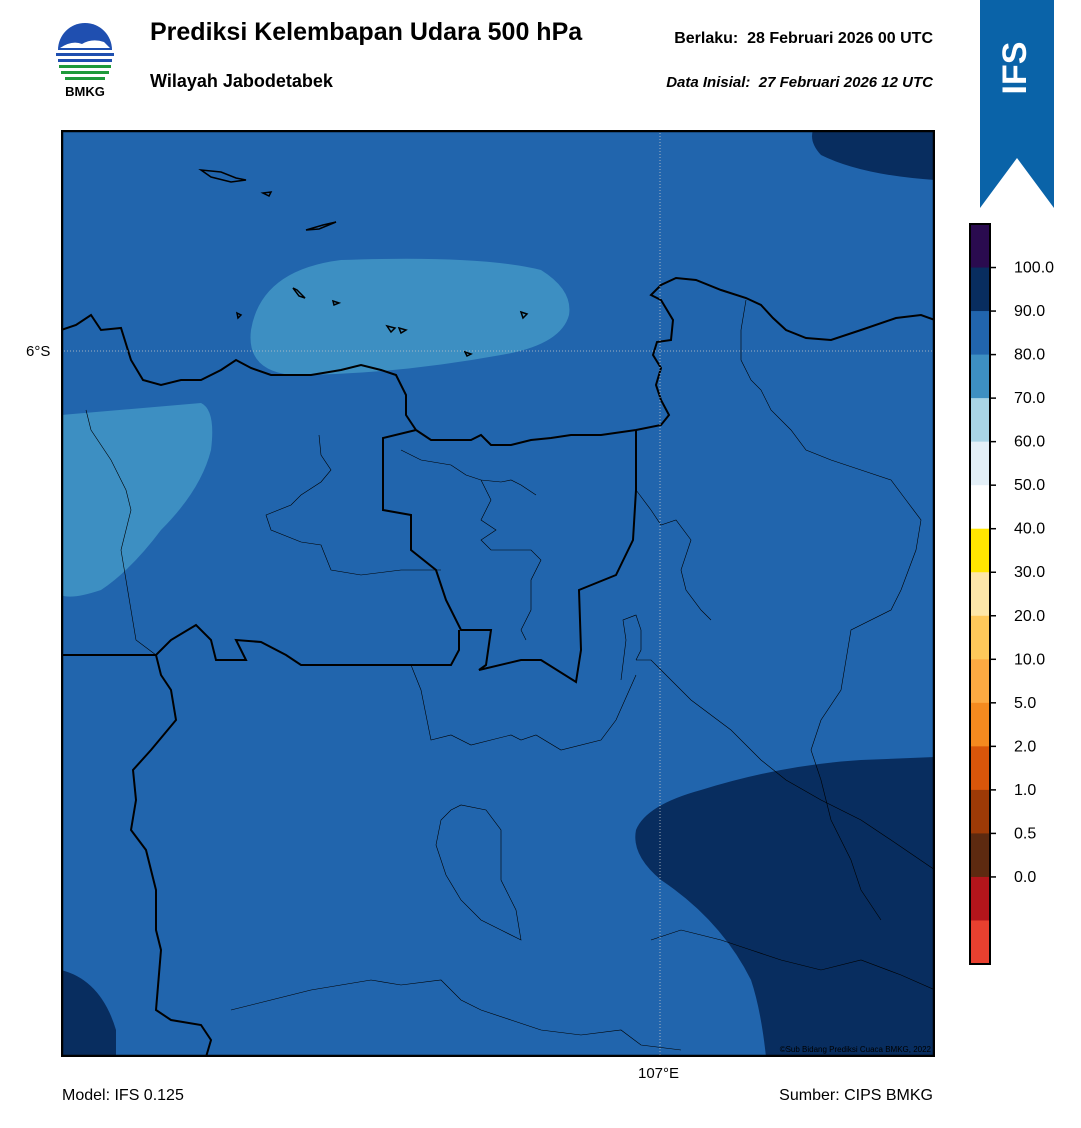  Describe the element at coordinates (1029, 442) in the screenshot. I see `colorbar-tick-label: 60.0` at that location.